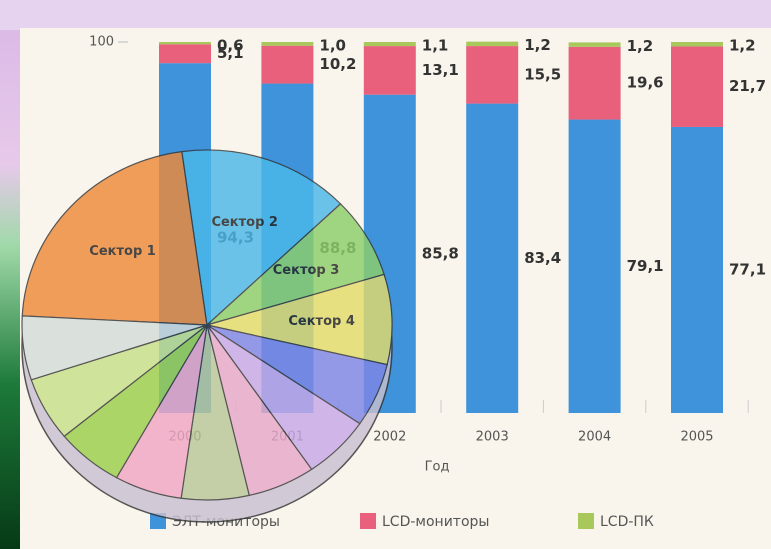 The image size is (771, 549). Describe the element at coordinates (230, 46) in the screenshot. I see `value-label: 0,6` at that location.